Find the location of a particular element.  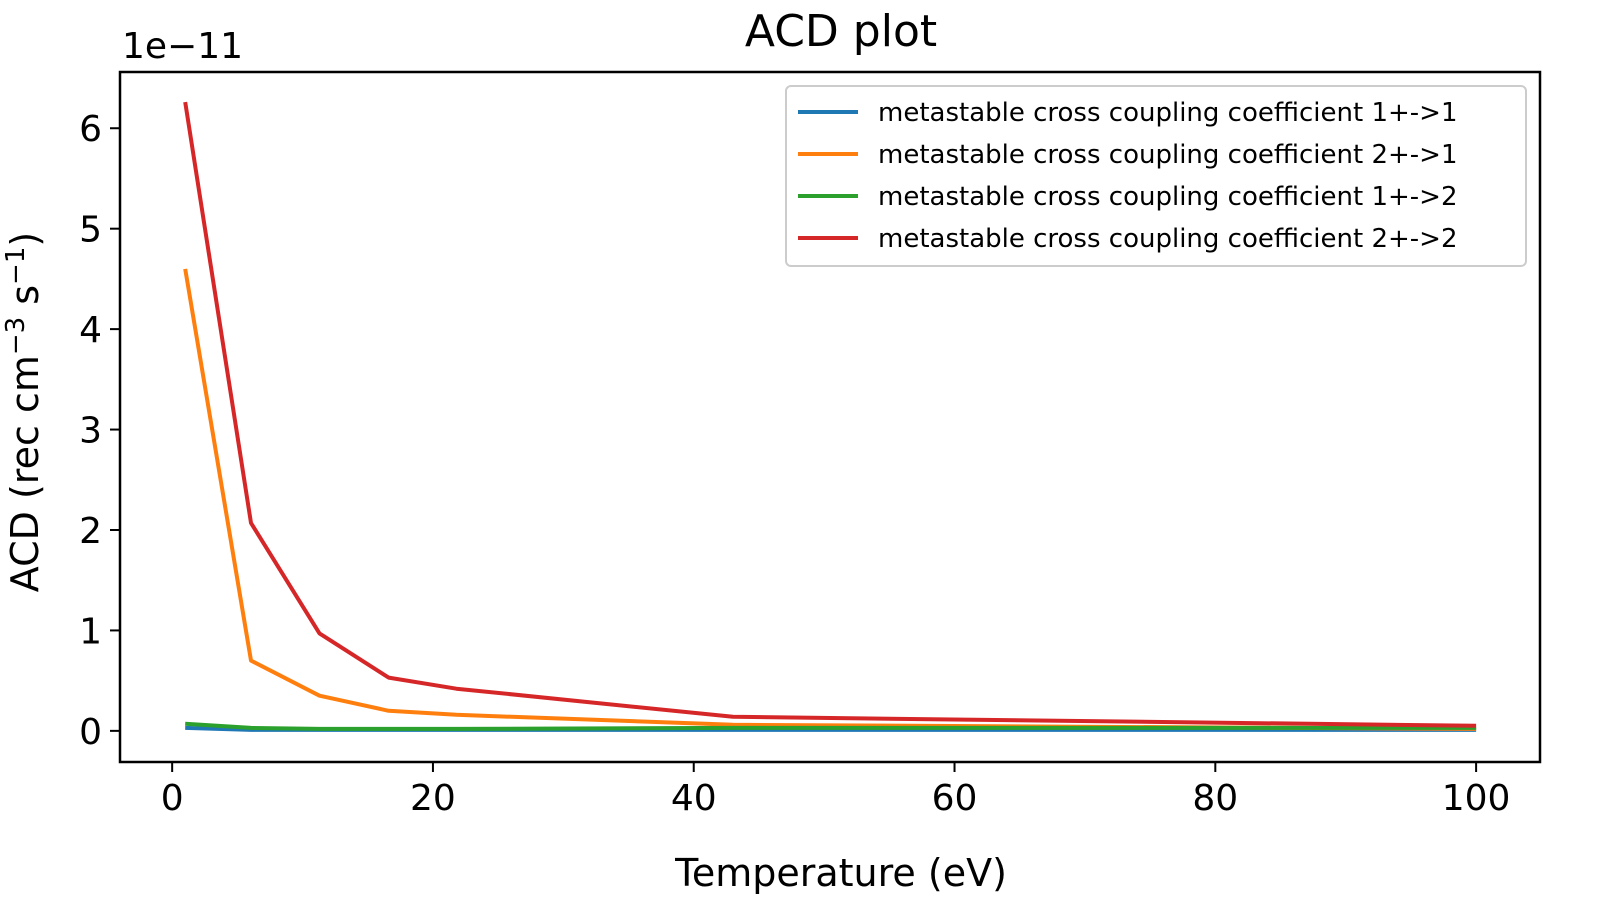

legend-box is located at coordinates (1156, 176).